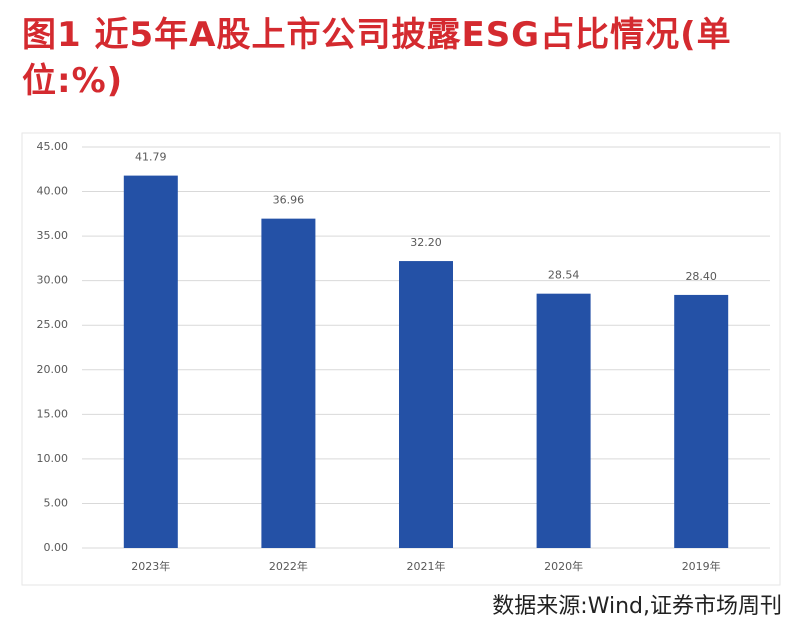  What do you see at coordinates (563, 566) in the screenshot?
I see `x-tick-label: 2020年` at bounding box center [563, 566].